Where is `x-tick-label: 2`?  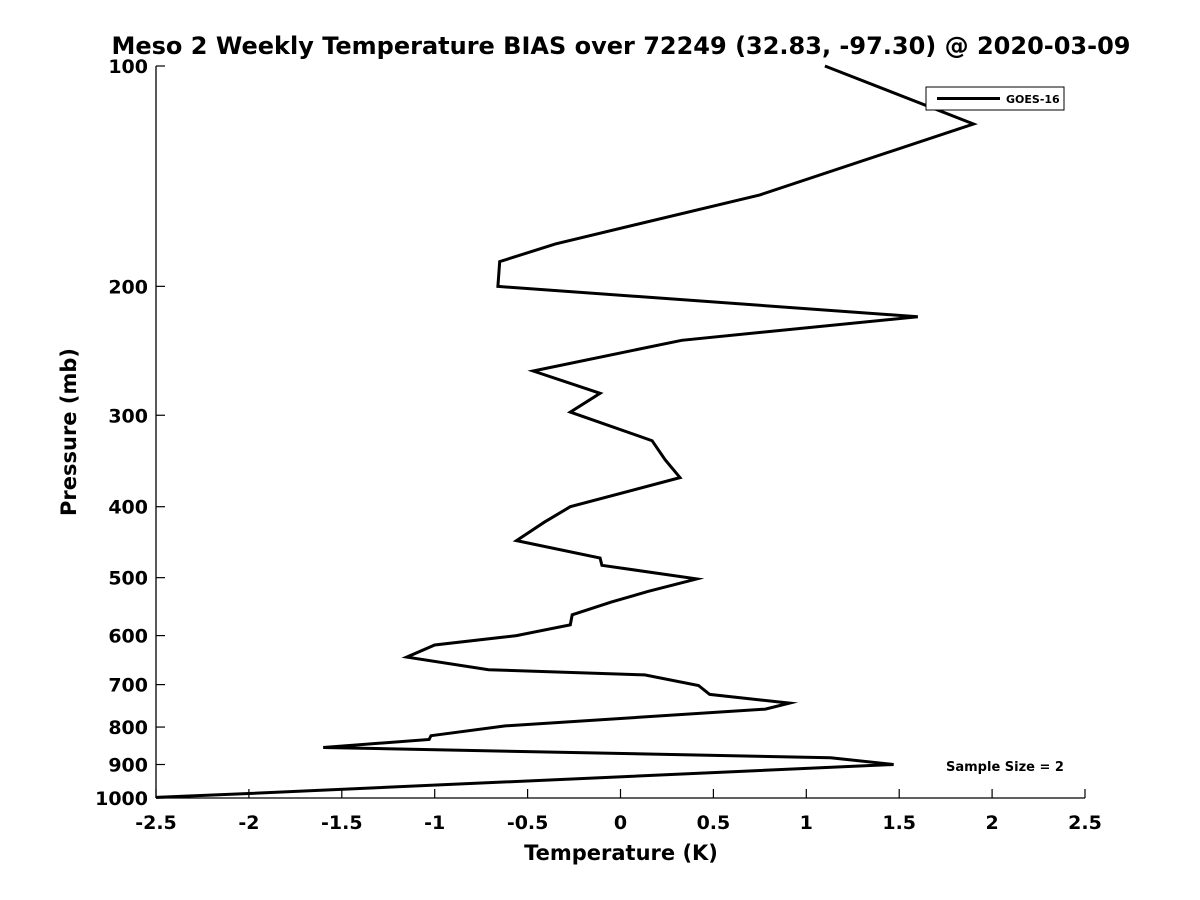
x-tick-label: 2 is located at coordinates (991, 823).